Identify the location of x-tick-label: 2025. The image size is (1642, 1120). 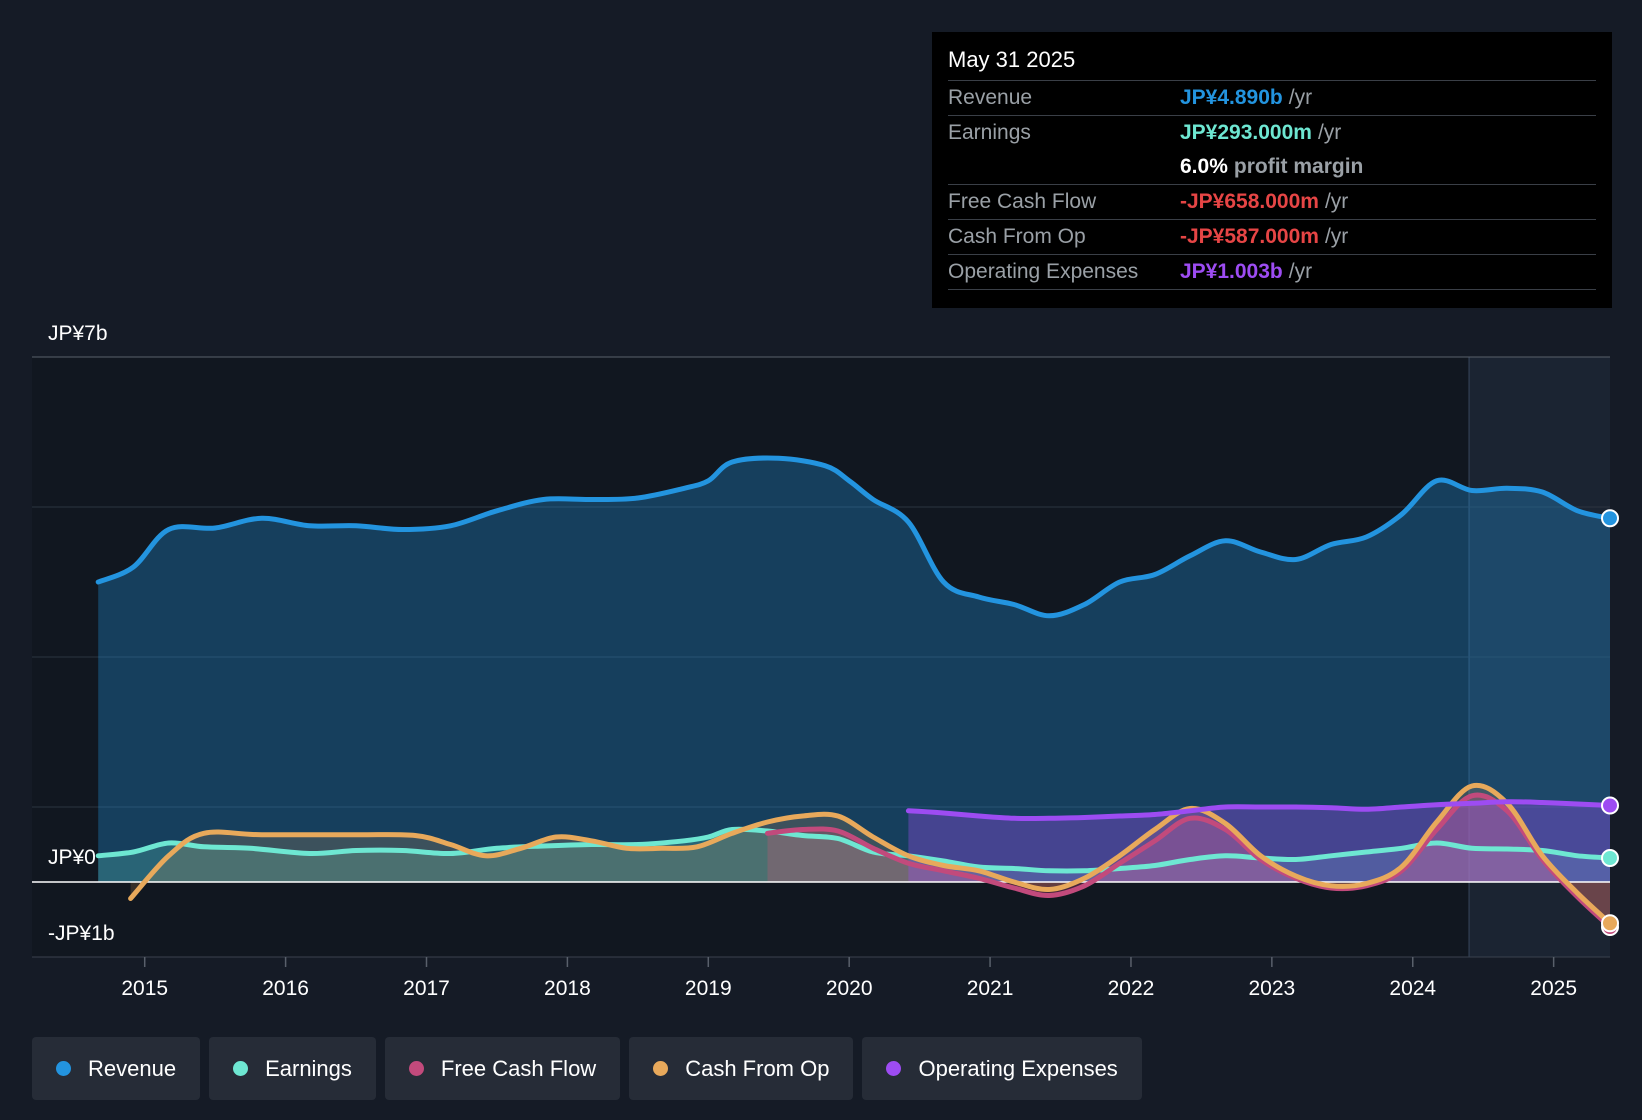
(1553, 988).